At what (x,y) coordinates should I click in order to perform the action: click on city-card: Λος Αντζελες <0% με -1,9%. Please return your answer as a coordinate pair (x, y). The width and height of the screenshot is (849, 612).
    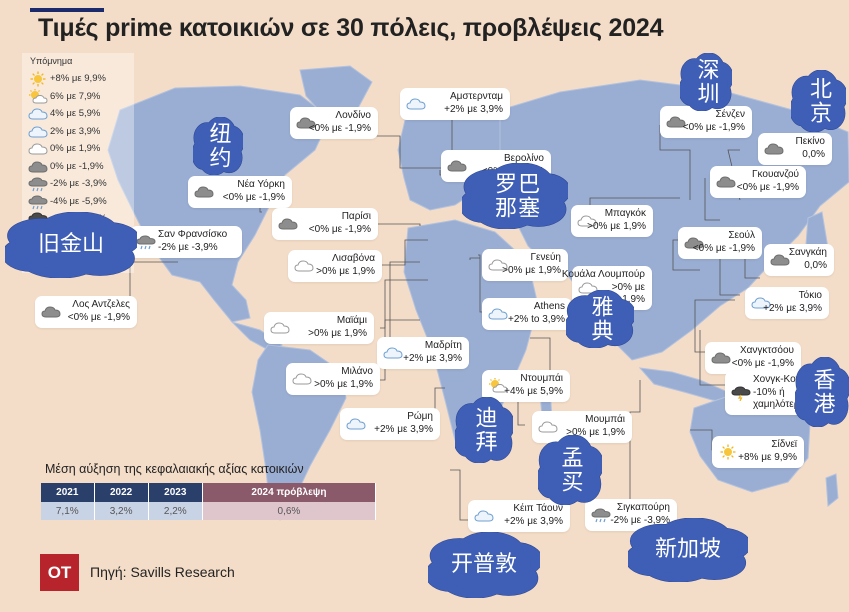
    Looking at the image, I should click on (86, 312).